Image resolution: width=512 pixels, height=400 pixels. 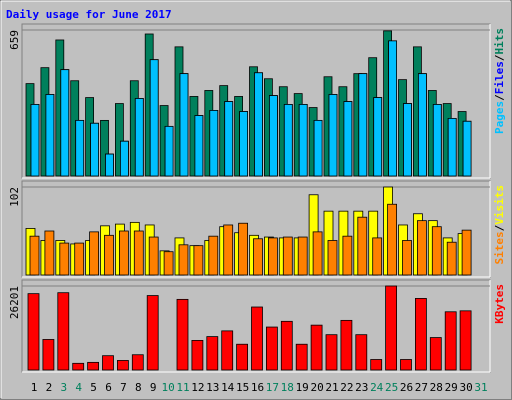 I want to click on x-tick-label: 9, so click(x=153, y=387).